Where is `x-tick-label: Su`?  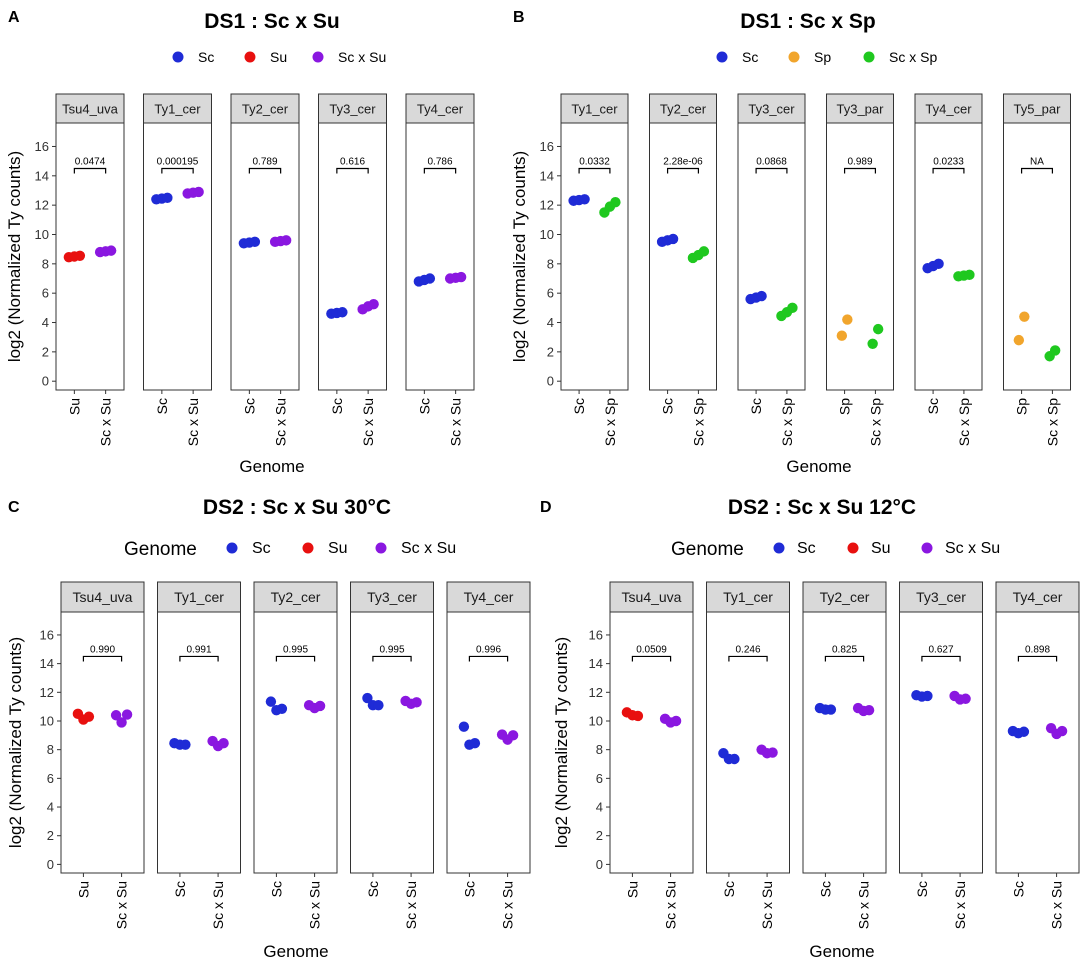 x-tick-label: Su is located at coordinates (83, 889).